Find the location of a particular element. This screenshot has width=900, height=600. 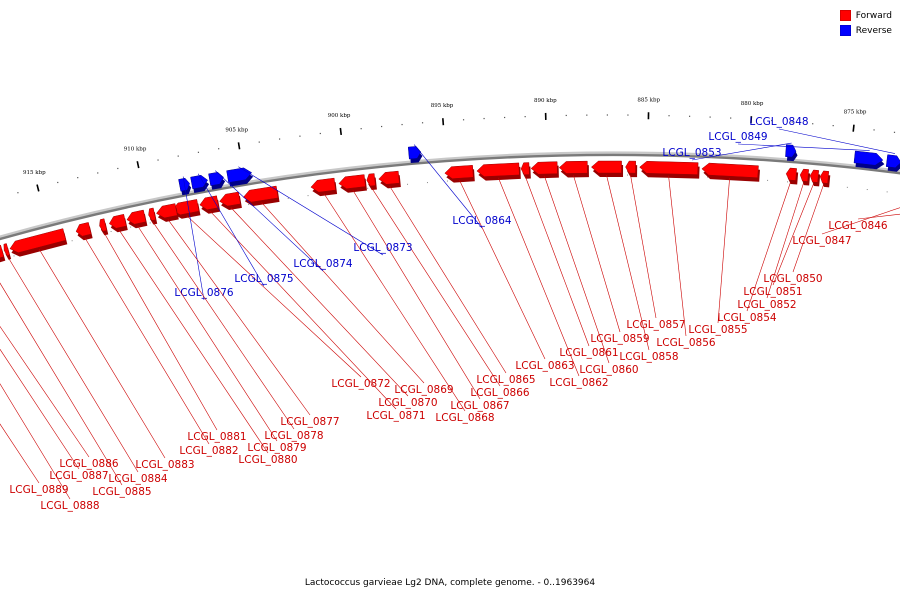

legend-reverse: Reverse is located at coordinates (865, 30).